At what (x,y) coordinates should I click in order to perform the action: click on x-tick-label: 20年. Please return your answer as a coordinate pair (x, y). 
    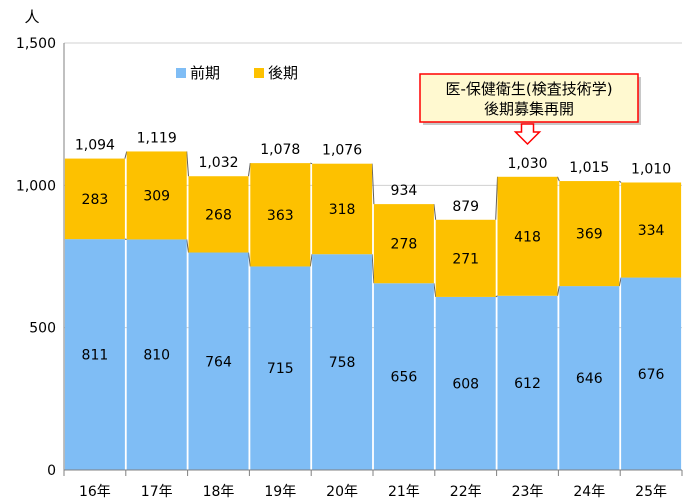
    Looking at the image, I should click on (342, 492).